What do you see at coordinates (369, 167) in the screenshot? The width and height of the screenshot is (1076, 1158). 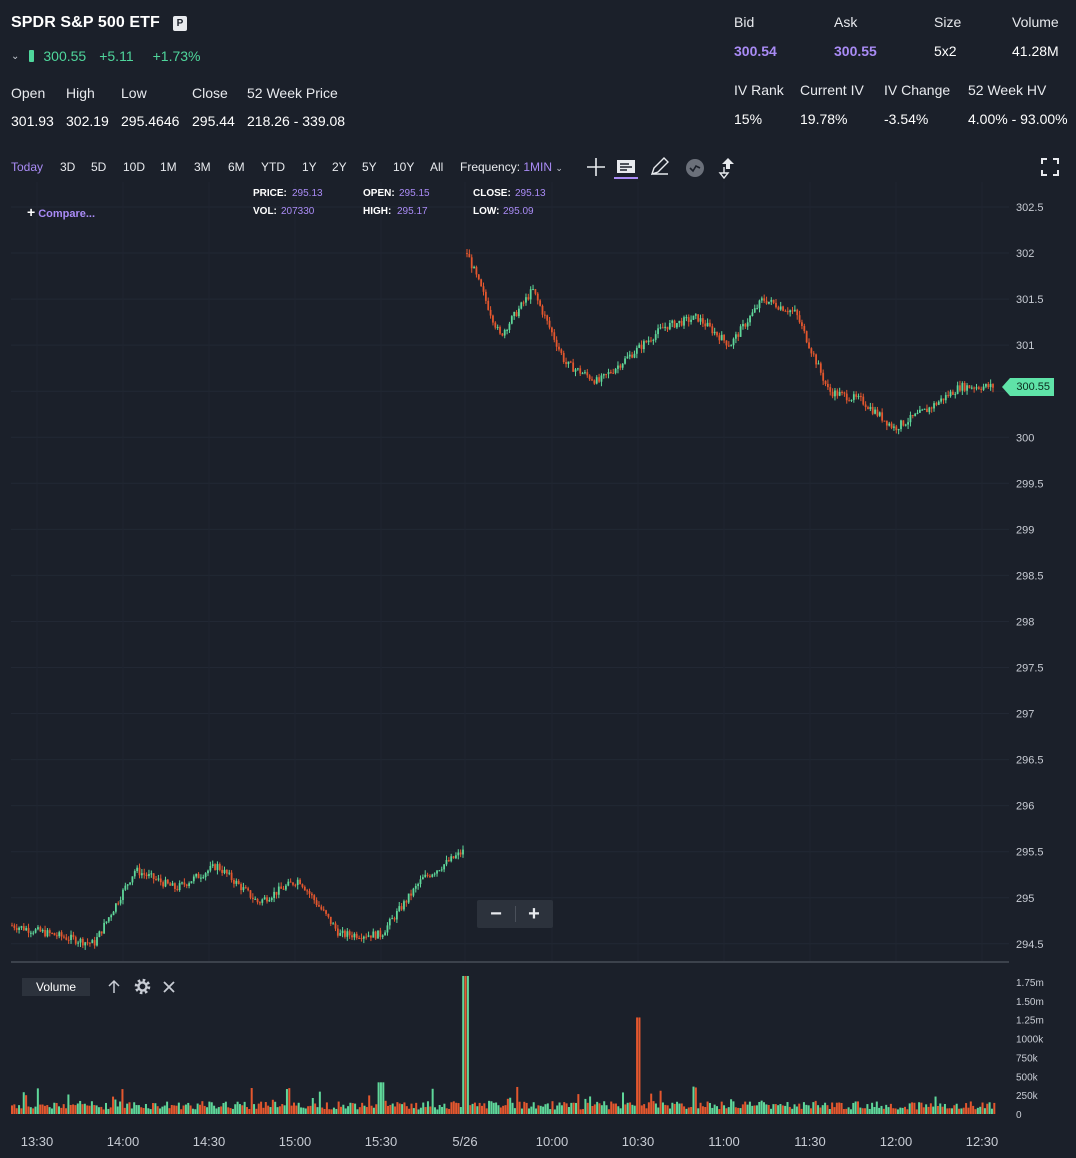 I see `timeframe-5y: 5Y` at bounding box center [369, 167].